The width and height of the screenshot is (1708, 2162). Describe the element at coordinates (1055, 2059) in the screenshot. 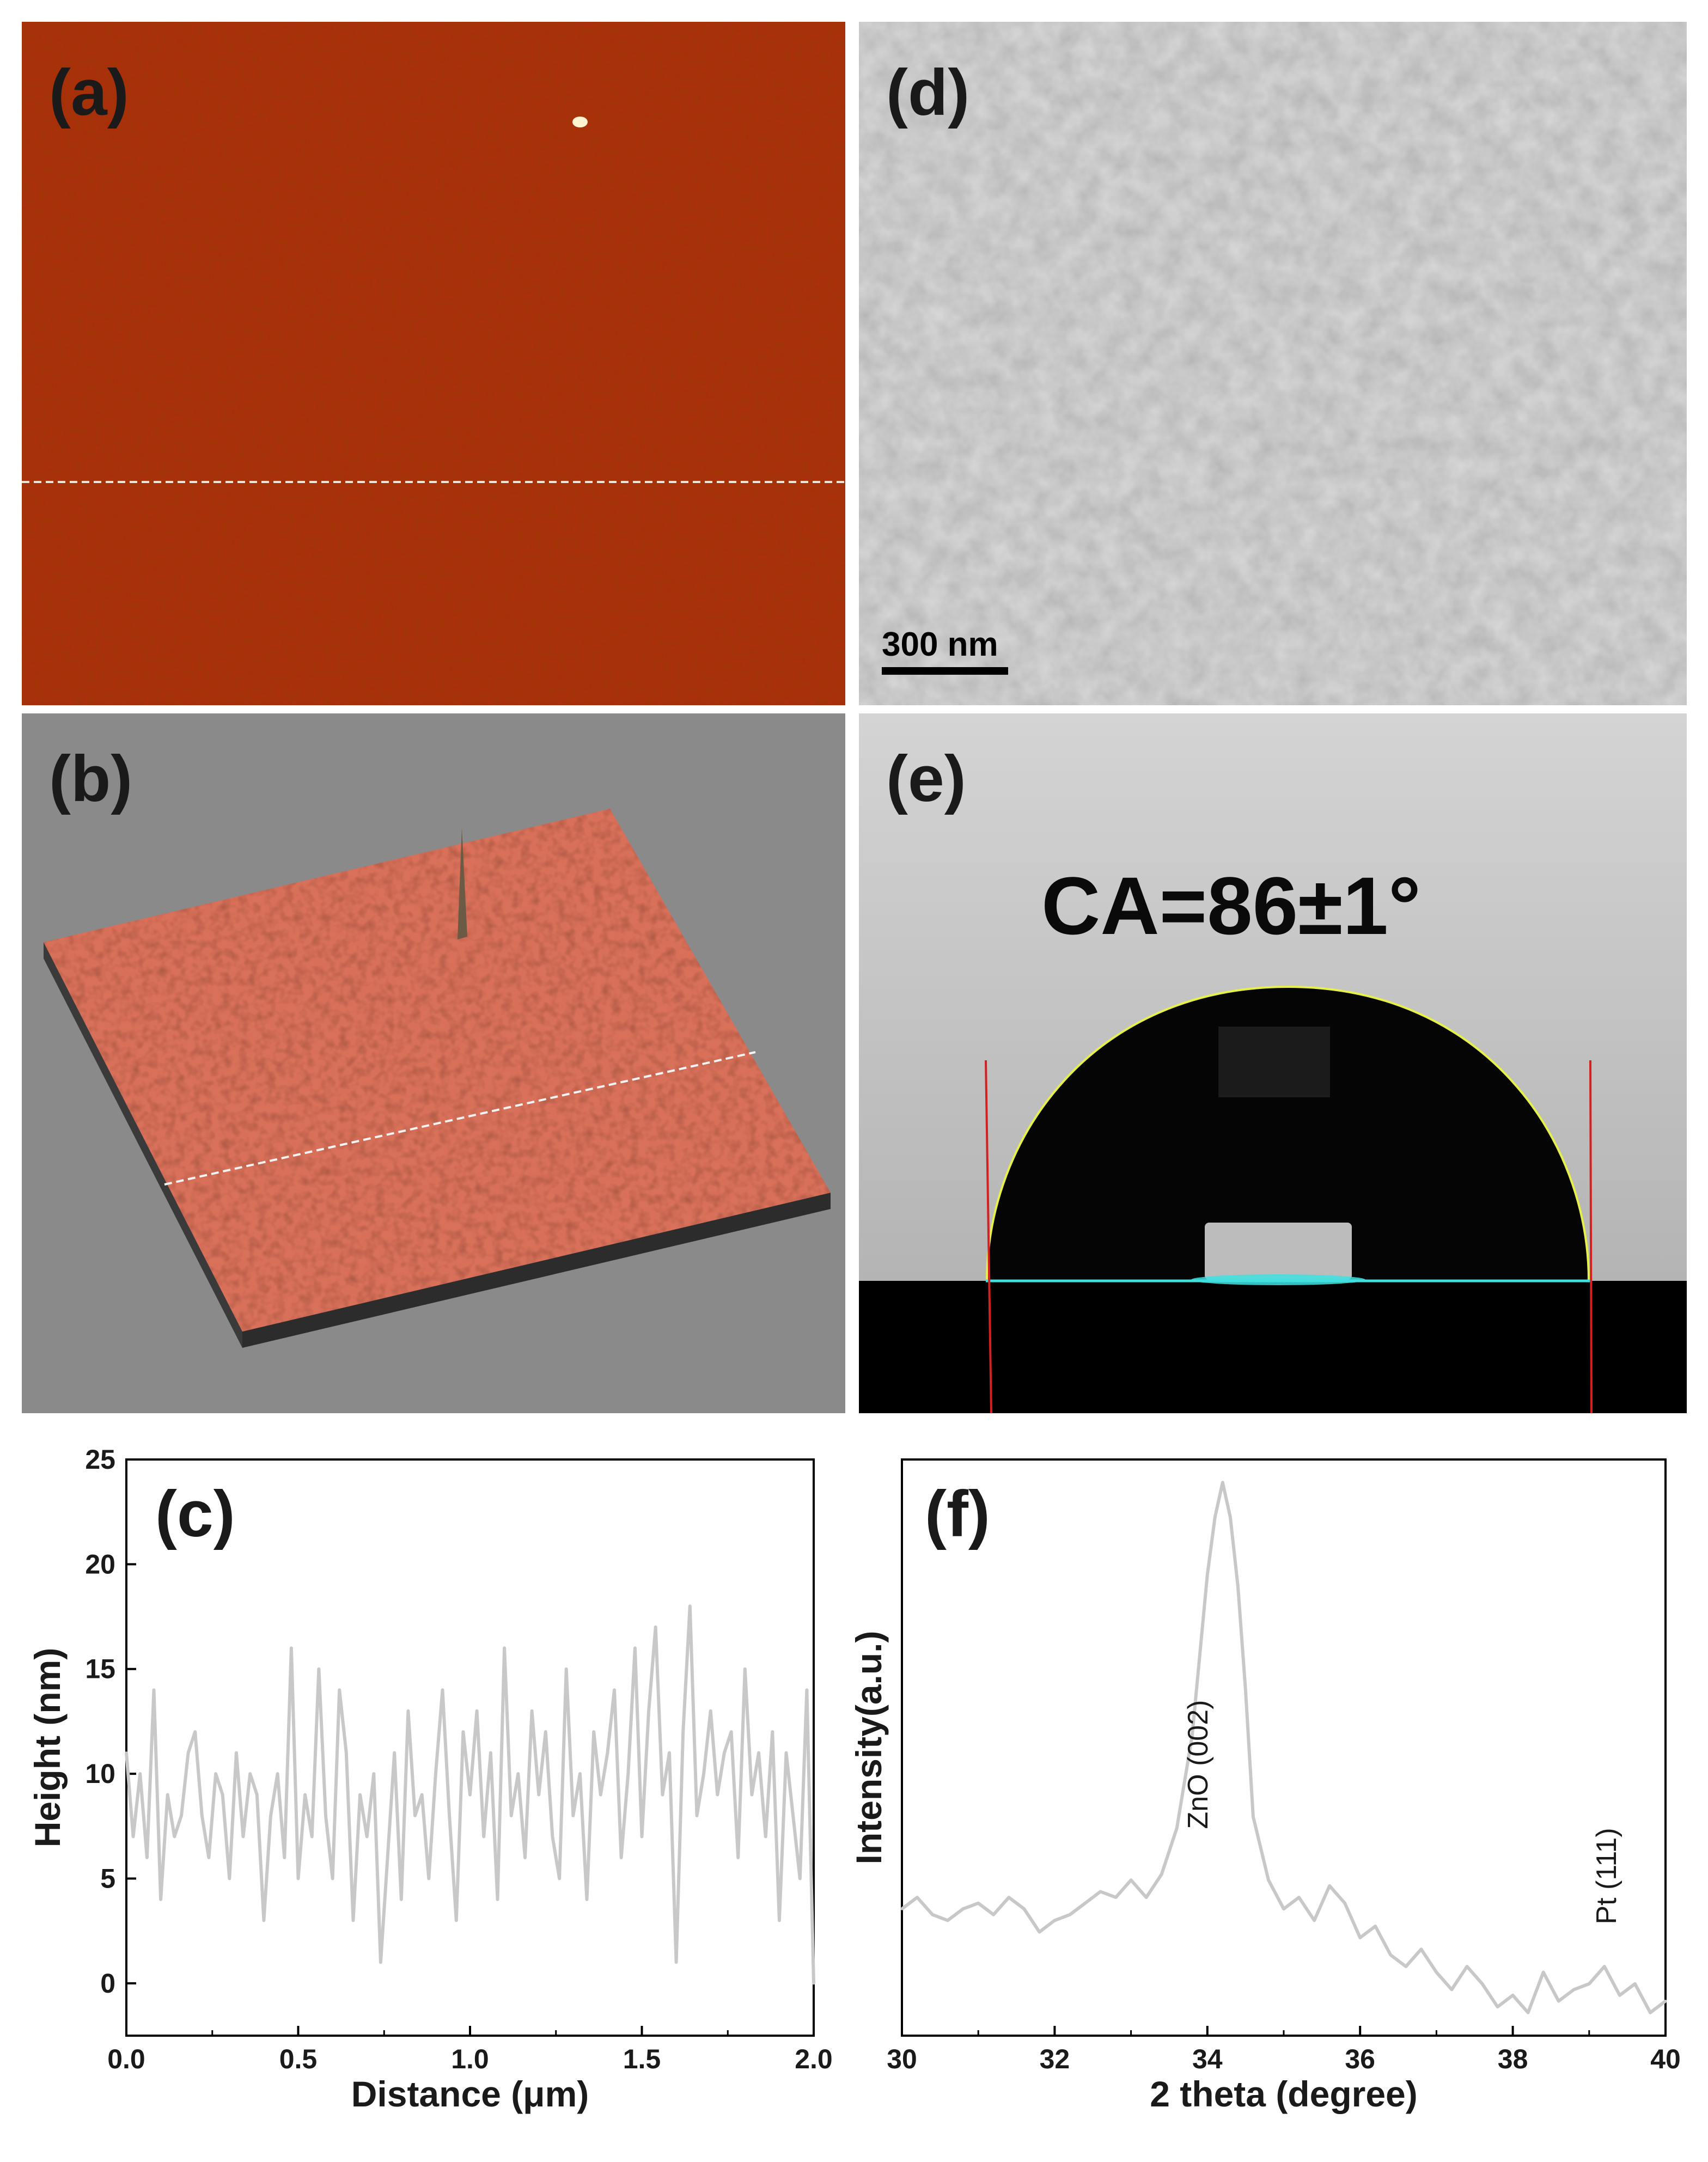

I see `x-tick-label: 32` at that location.